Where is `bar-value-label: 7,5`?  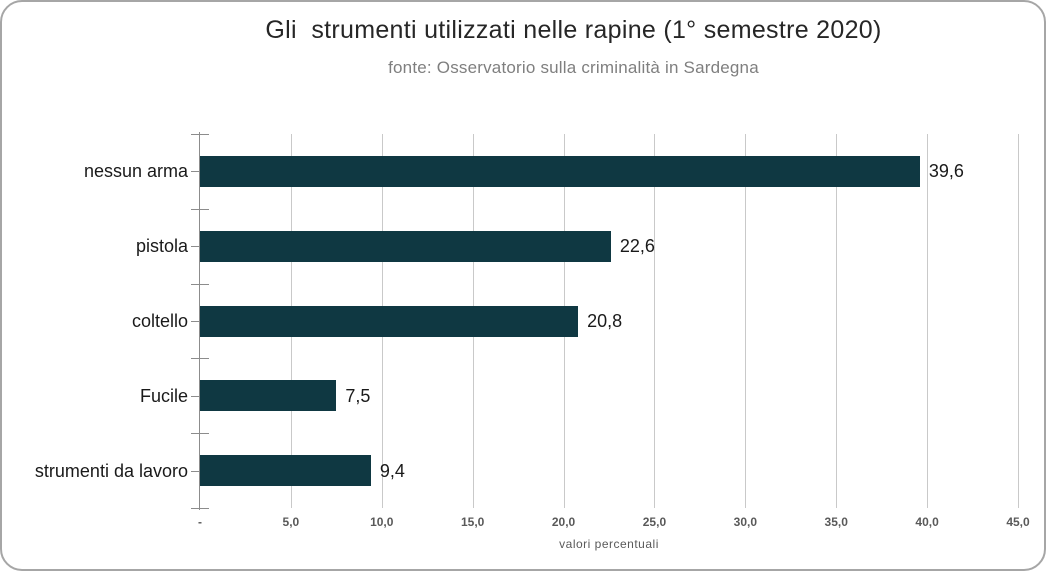 bar-value-label: 7,5 is located at coordinates (358, 395).